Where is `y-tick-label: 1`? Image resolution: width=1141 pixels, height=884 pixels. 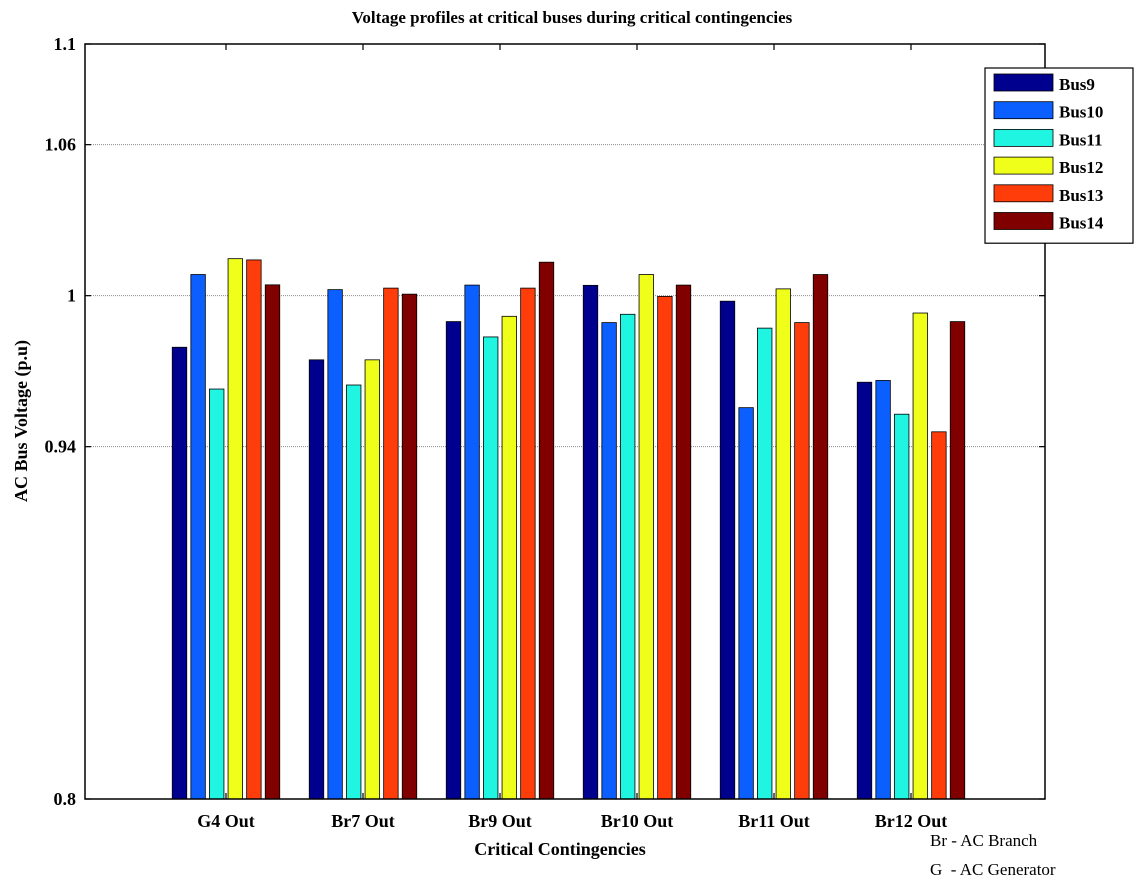 y-tick-label: 1 is located at coordinates (71, 296).